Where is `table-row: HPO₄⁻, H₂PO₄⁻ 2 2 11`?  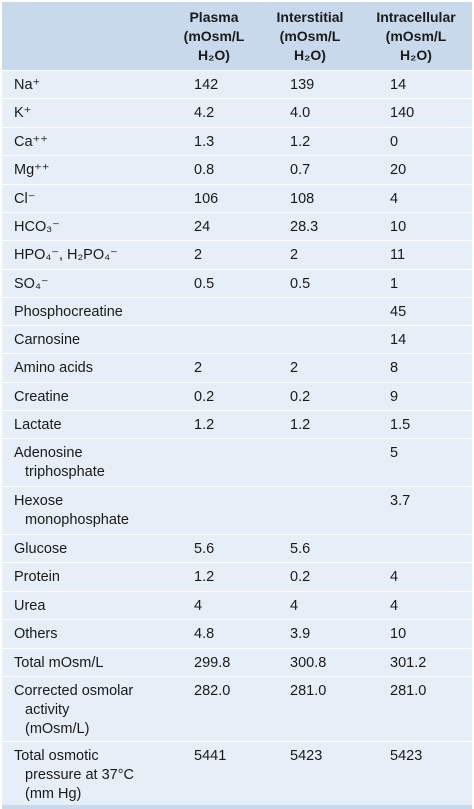
table-row: HPO₄⁻, H₂PO₄⁻ 2 2 11 is located at coordinates (237, 254).